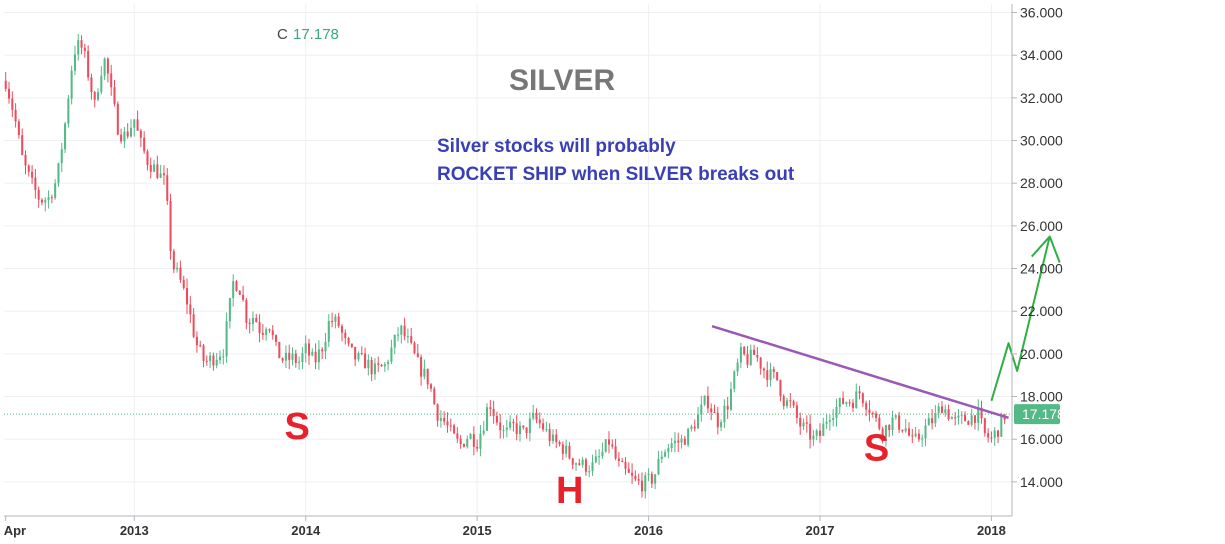  I want to click on y-tick-label: 18.000, so click(1041, 397).